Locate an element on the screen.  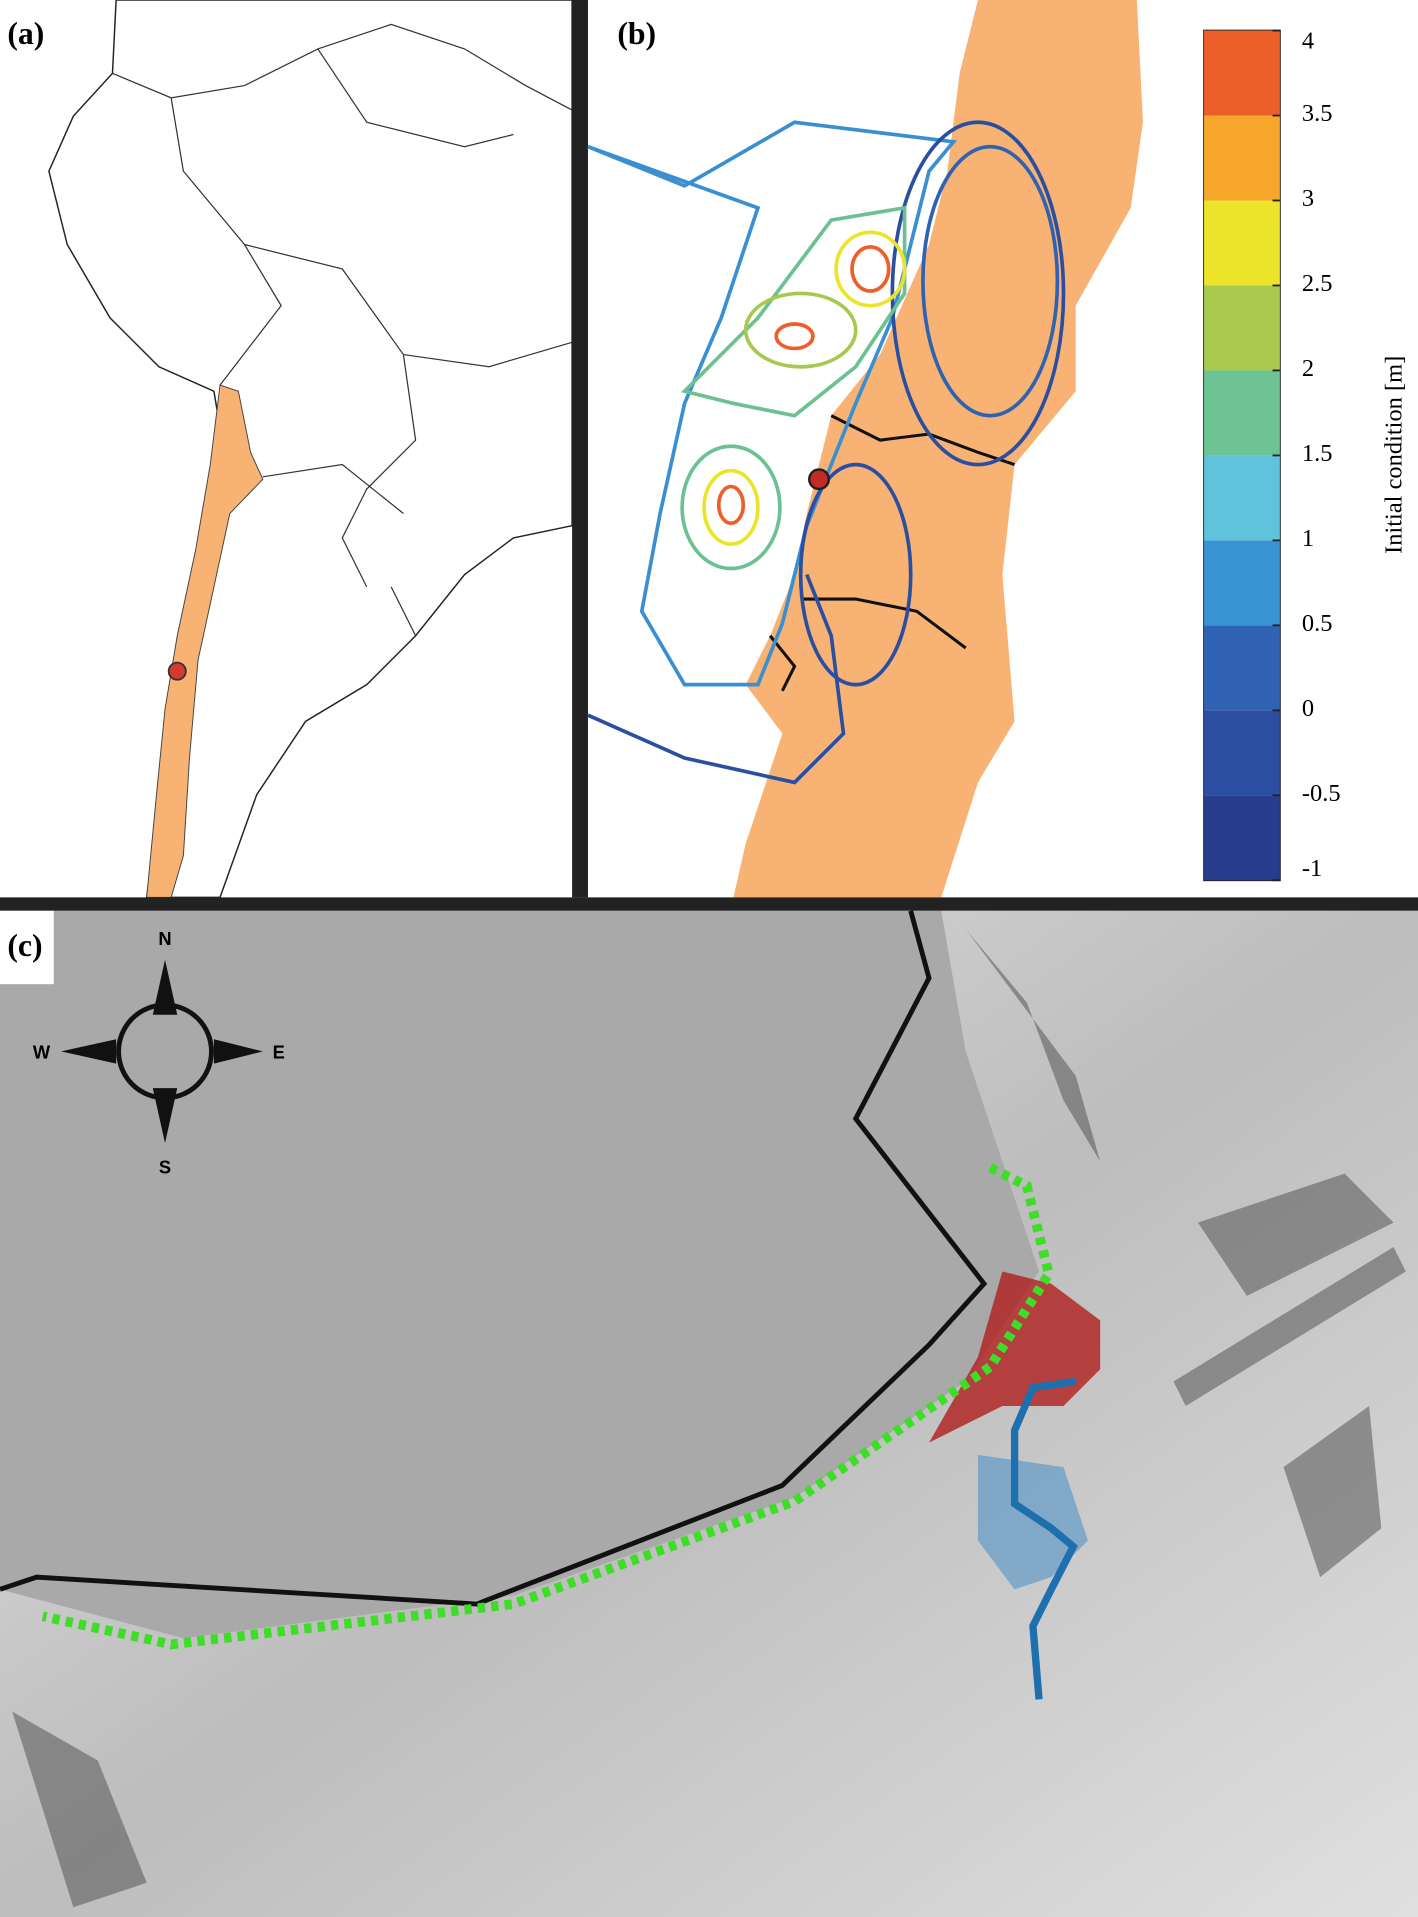
label-box is located at coordinates (27, 947).